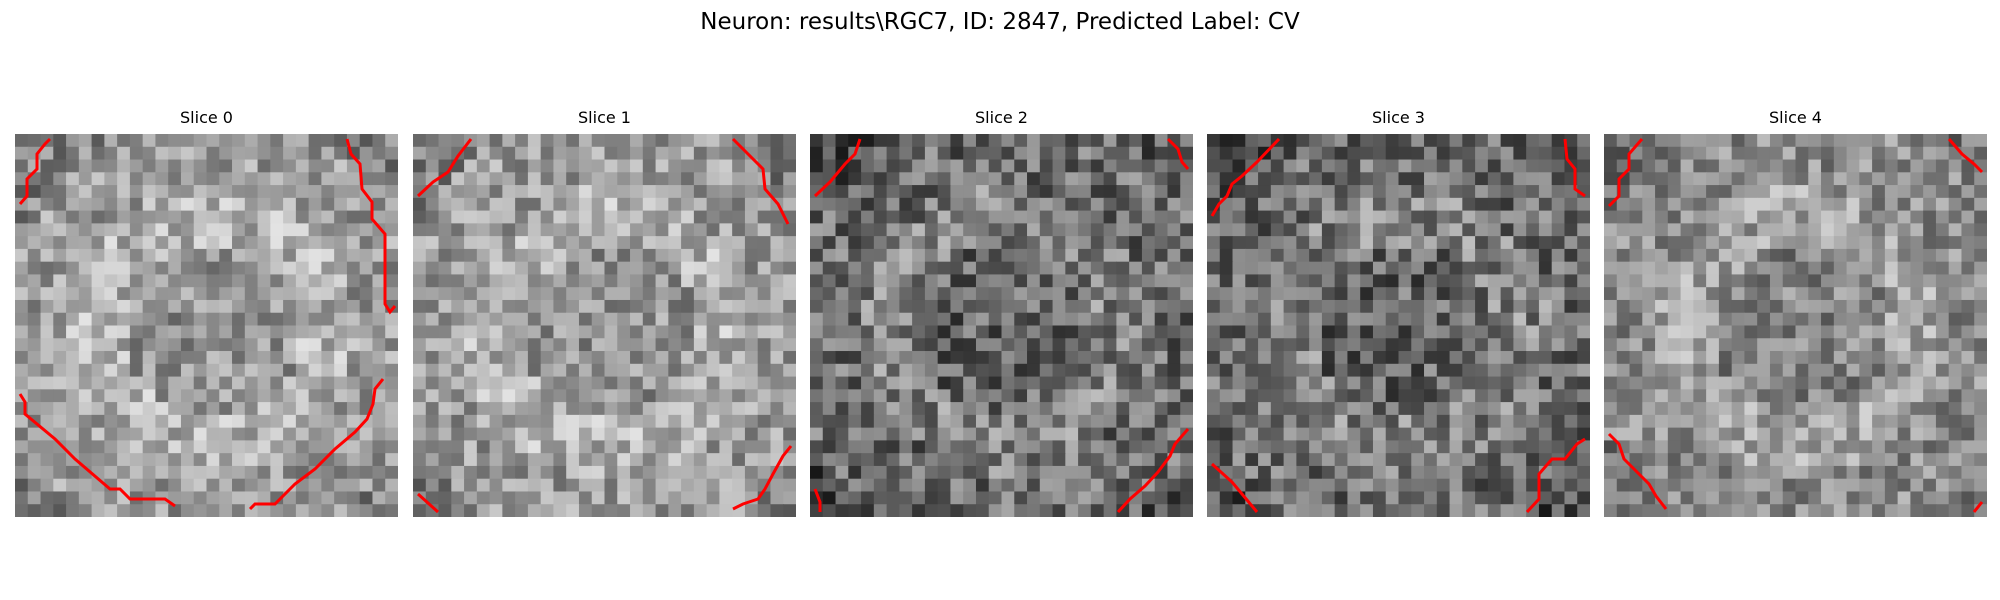 The image size is (2000, 600). I want to click on slice-title: Slice 4, so click(1795, 117).